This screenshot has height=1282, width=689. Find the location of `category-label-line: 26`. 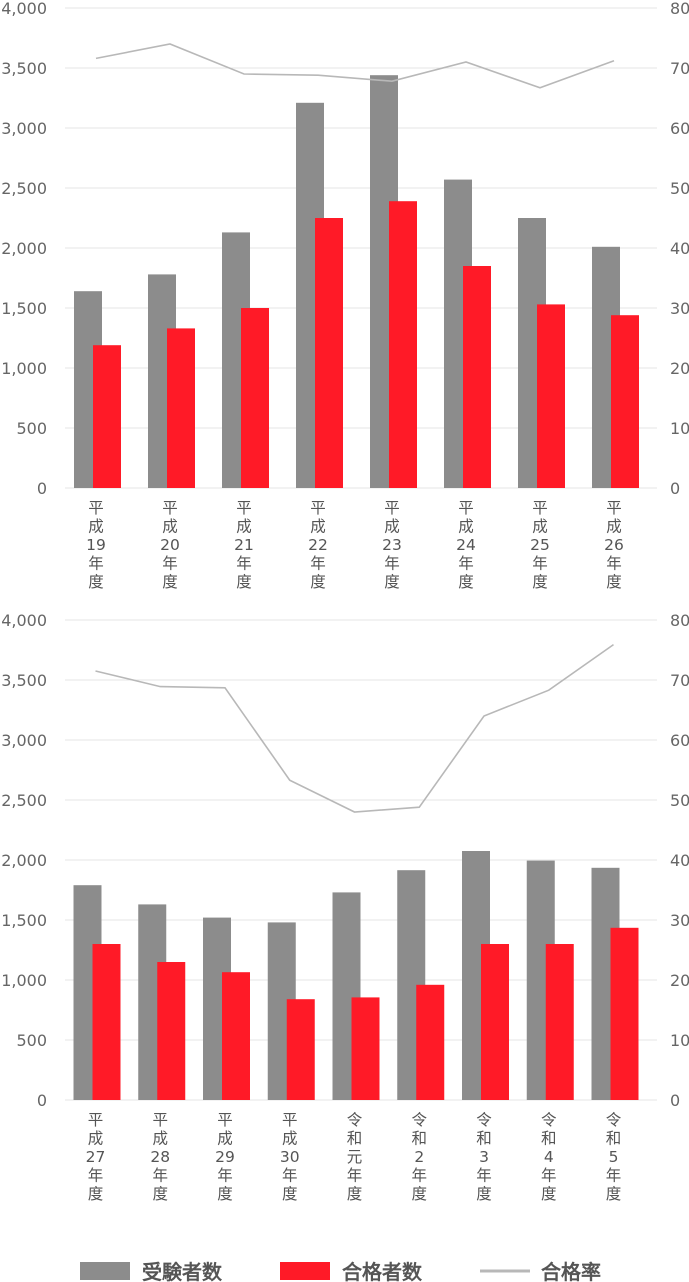

category-label-line: 26 is located at coordinates (614, 545).